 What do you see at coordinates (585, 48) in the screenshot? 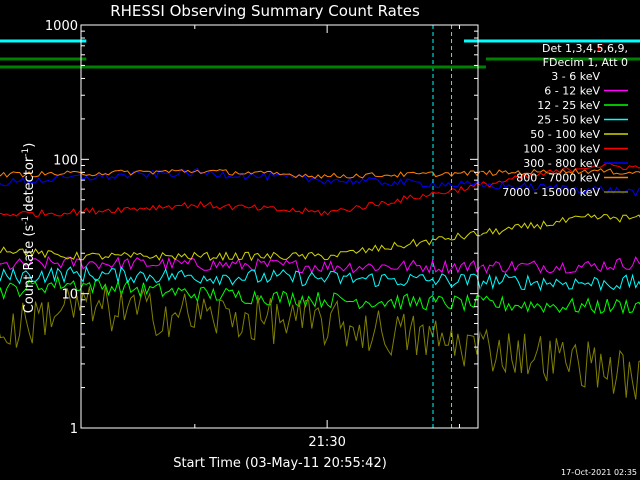
I see `legend-header: Det 1,3,4,5,6,9,` at bounding box center [585, 48].